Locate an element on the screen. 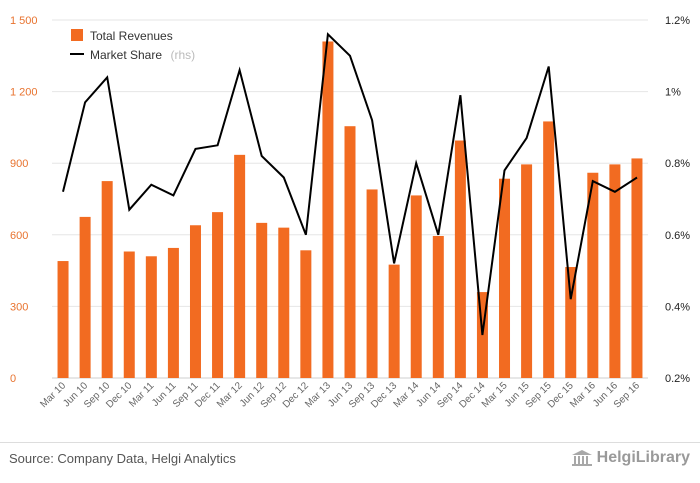 The image size is (700, 483). right-tick-label: 1% is located at coordinates (673, 93).